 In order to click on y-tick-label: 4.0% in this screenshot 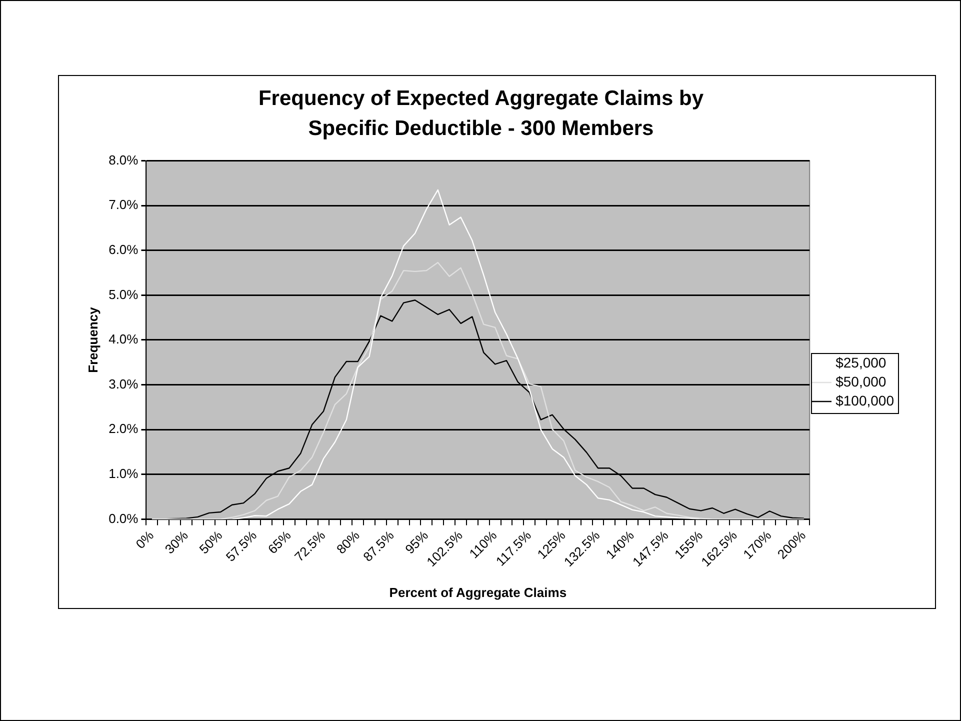, I will do `click(123, 339)`.